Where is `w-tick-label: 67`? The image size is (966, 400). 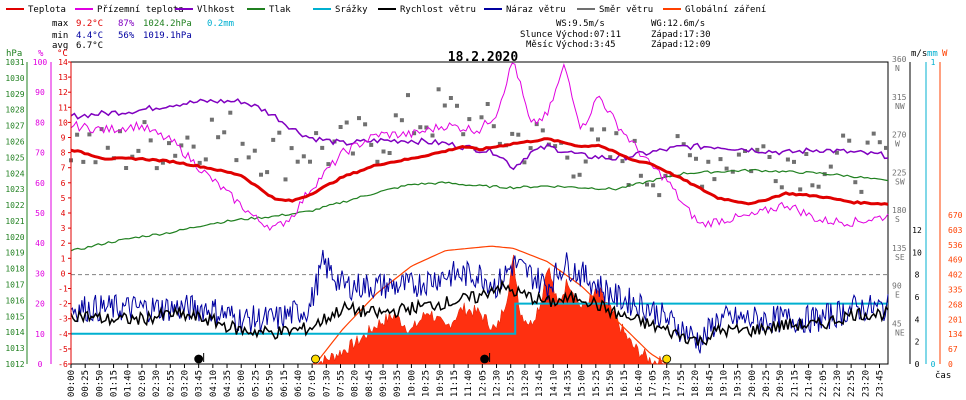
w-tick-label: 67 is located at coordinates (953, 349).